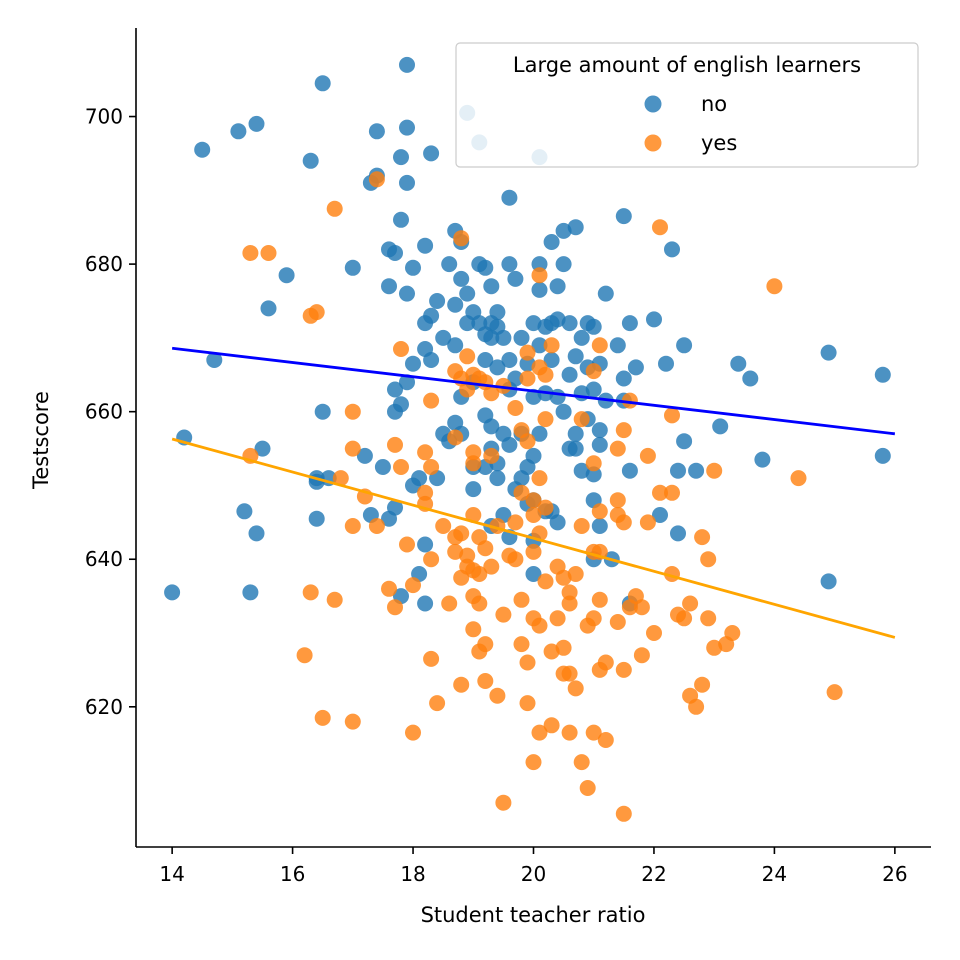 This screenshot has width=960, height=960. What do you see at coordinates (653, 874) in the screenshot?
I see `x-tick-label: 22` at bounding box center [653, 874].